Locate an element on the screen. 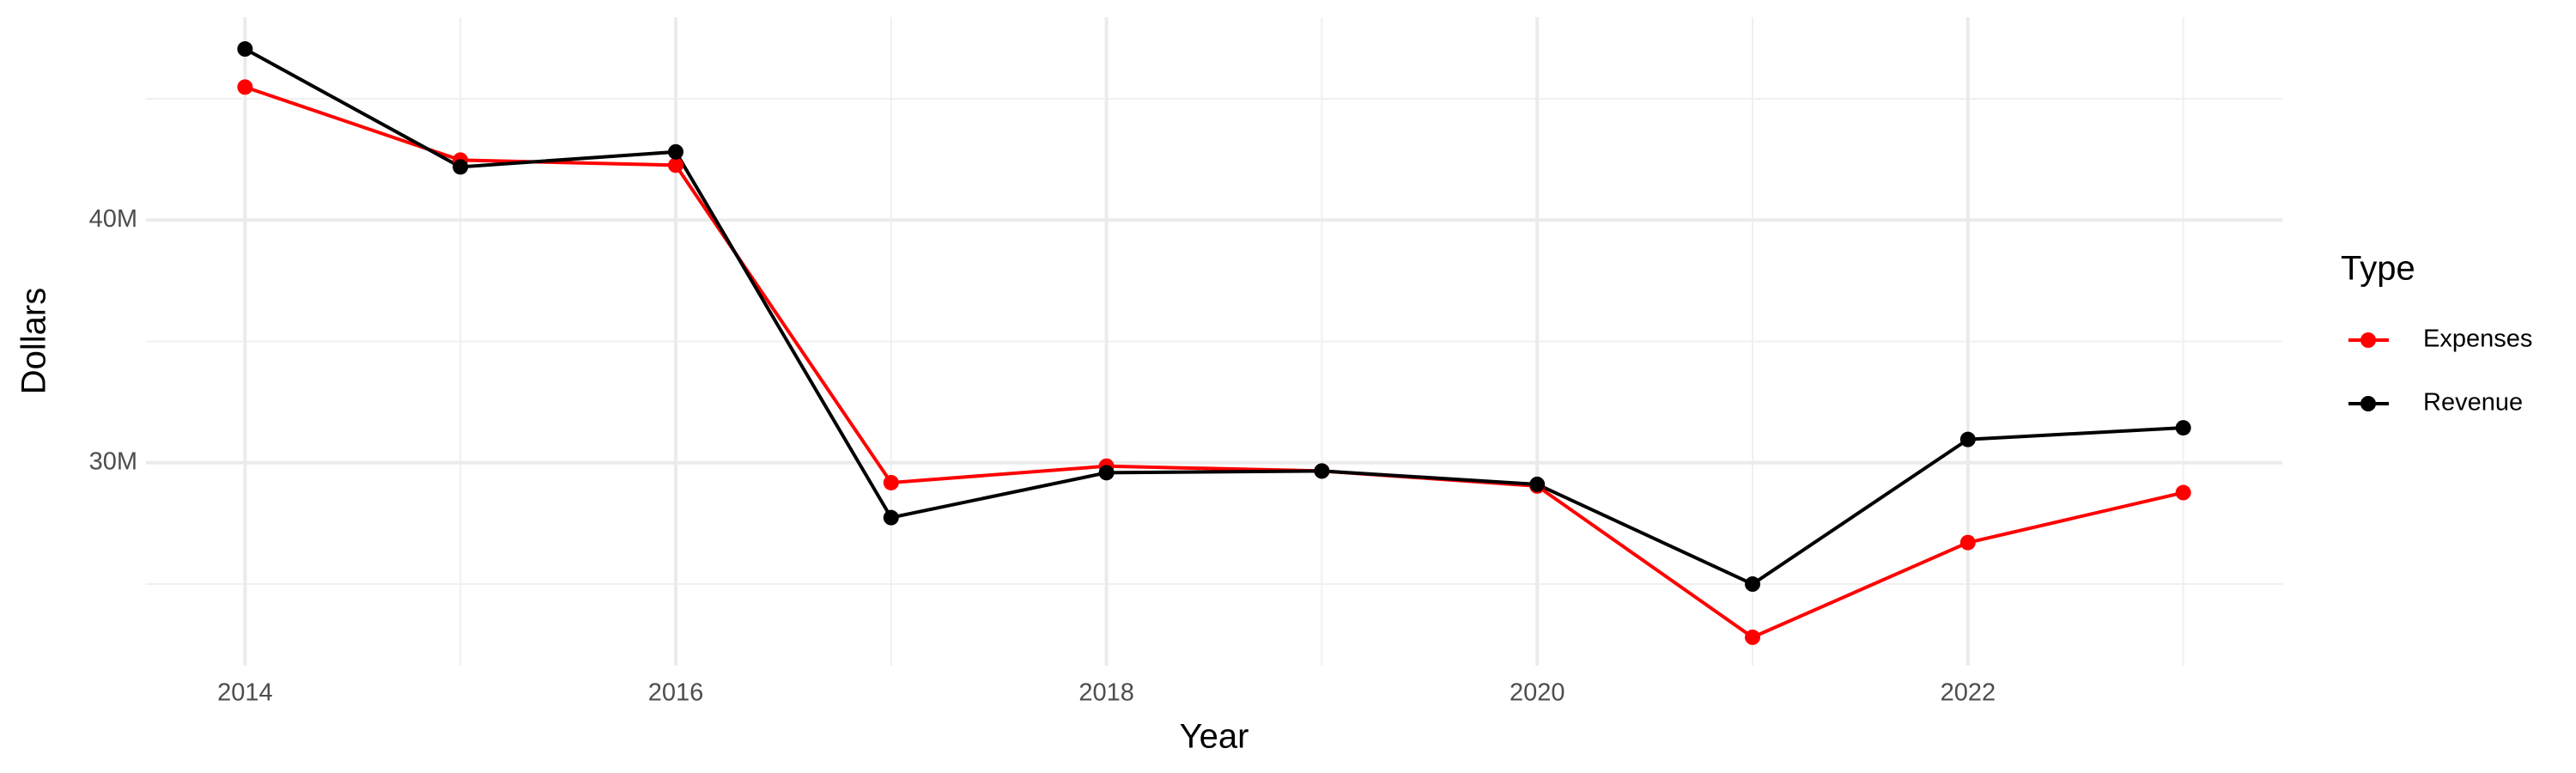 This screenshot has width=2576, height=773. x-tick-label: 2022 is located at coordinates (1968, 693).